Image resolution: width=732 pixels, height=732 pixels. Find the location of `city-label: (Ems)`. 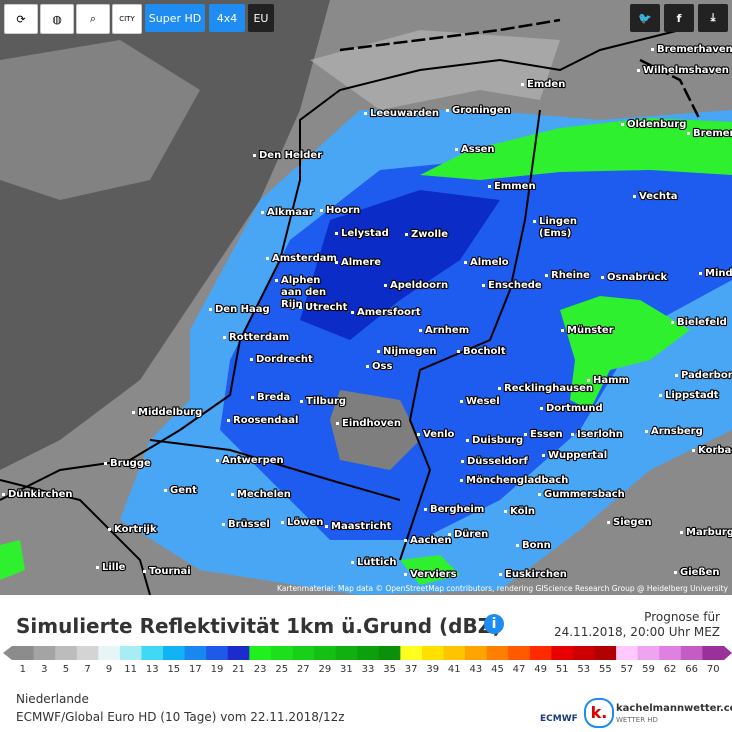

city-label: (Ems) is located at coordinates (555, 233).